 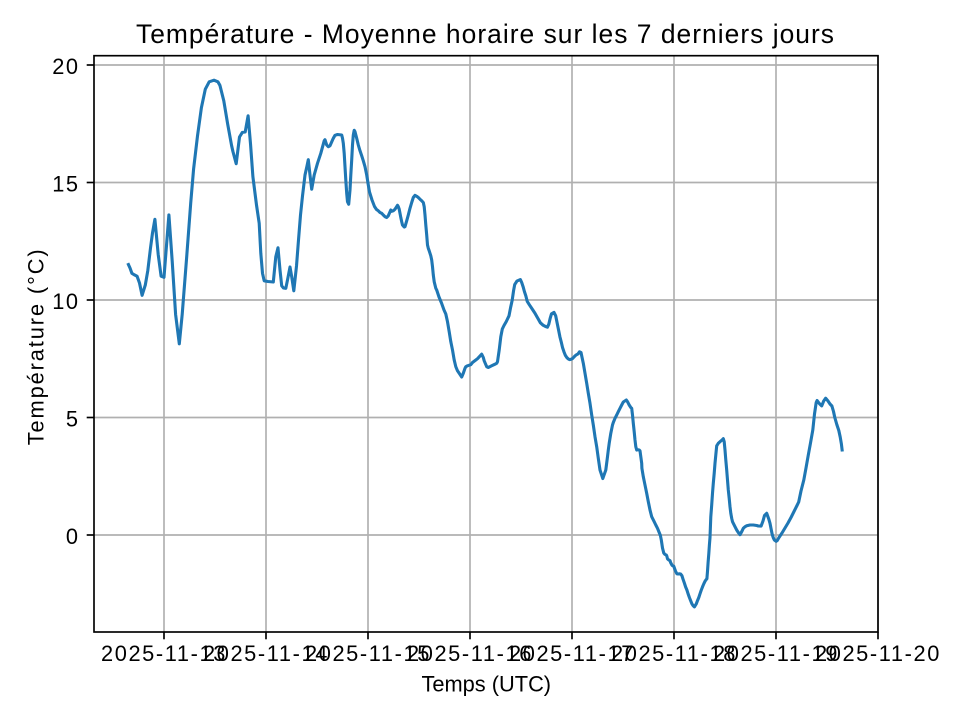 What do you see at coordinates (36, 347) in the screenshot?
I see `svg-text: Température (°C)` at bounding box center [36, 347].